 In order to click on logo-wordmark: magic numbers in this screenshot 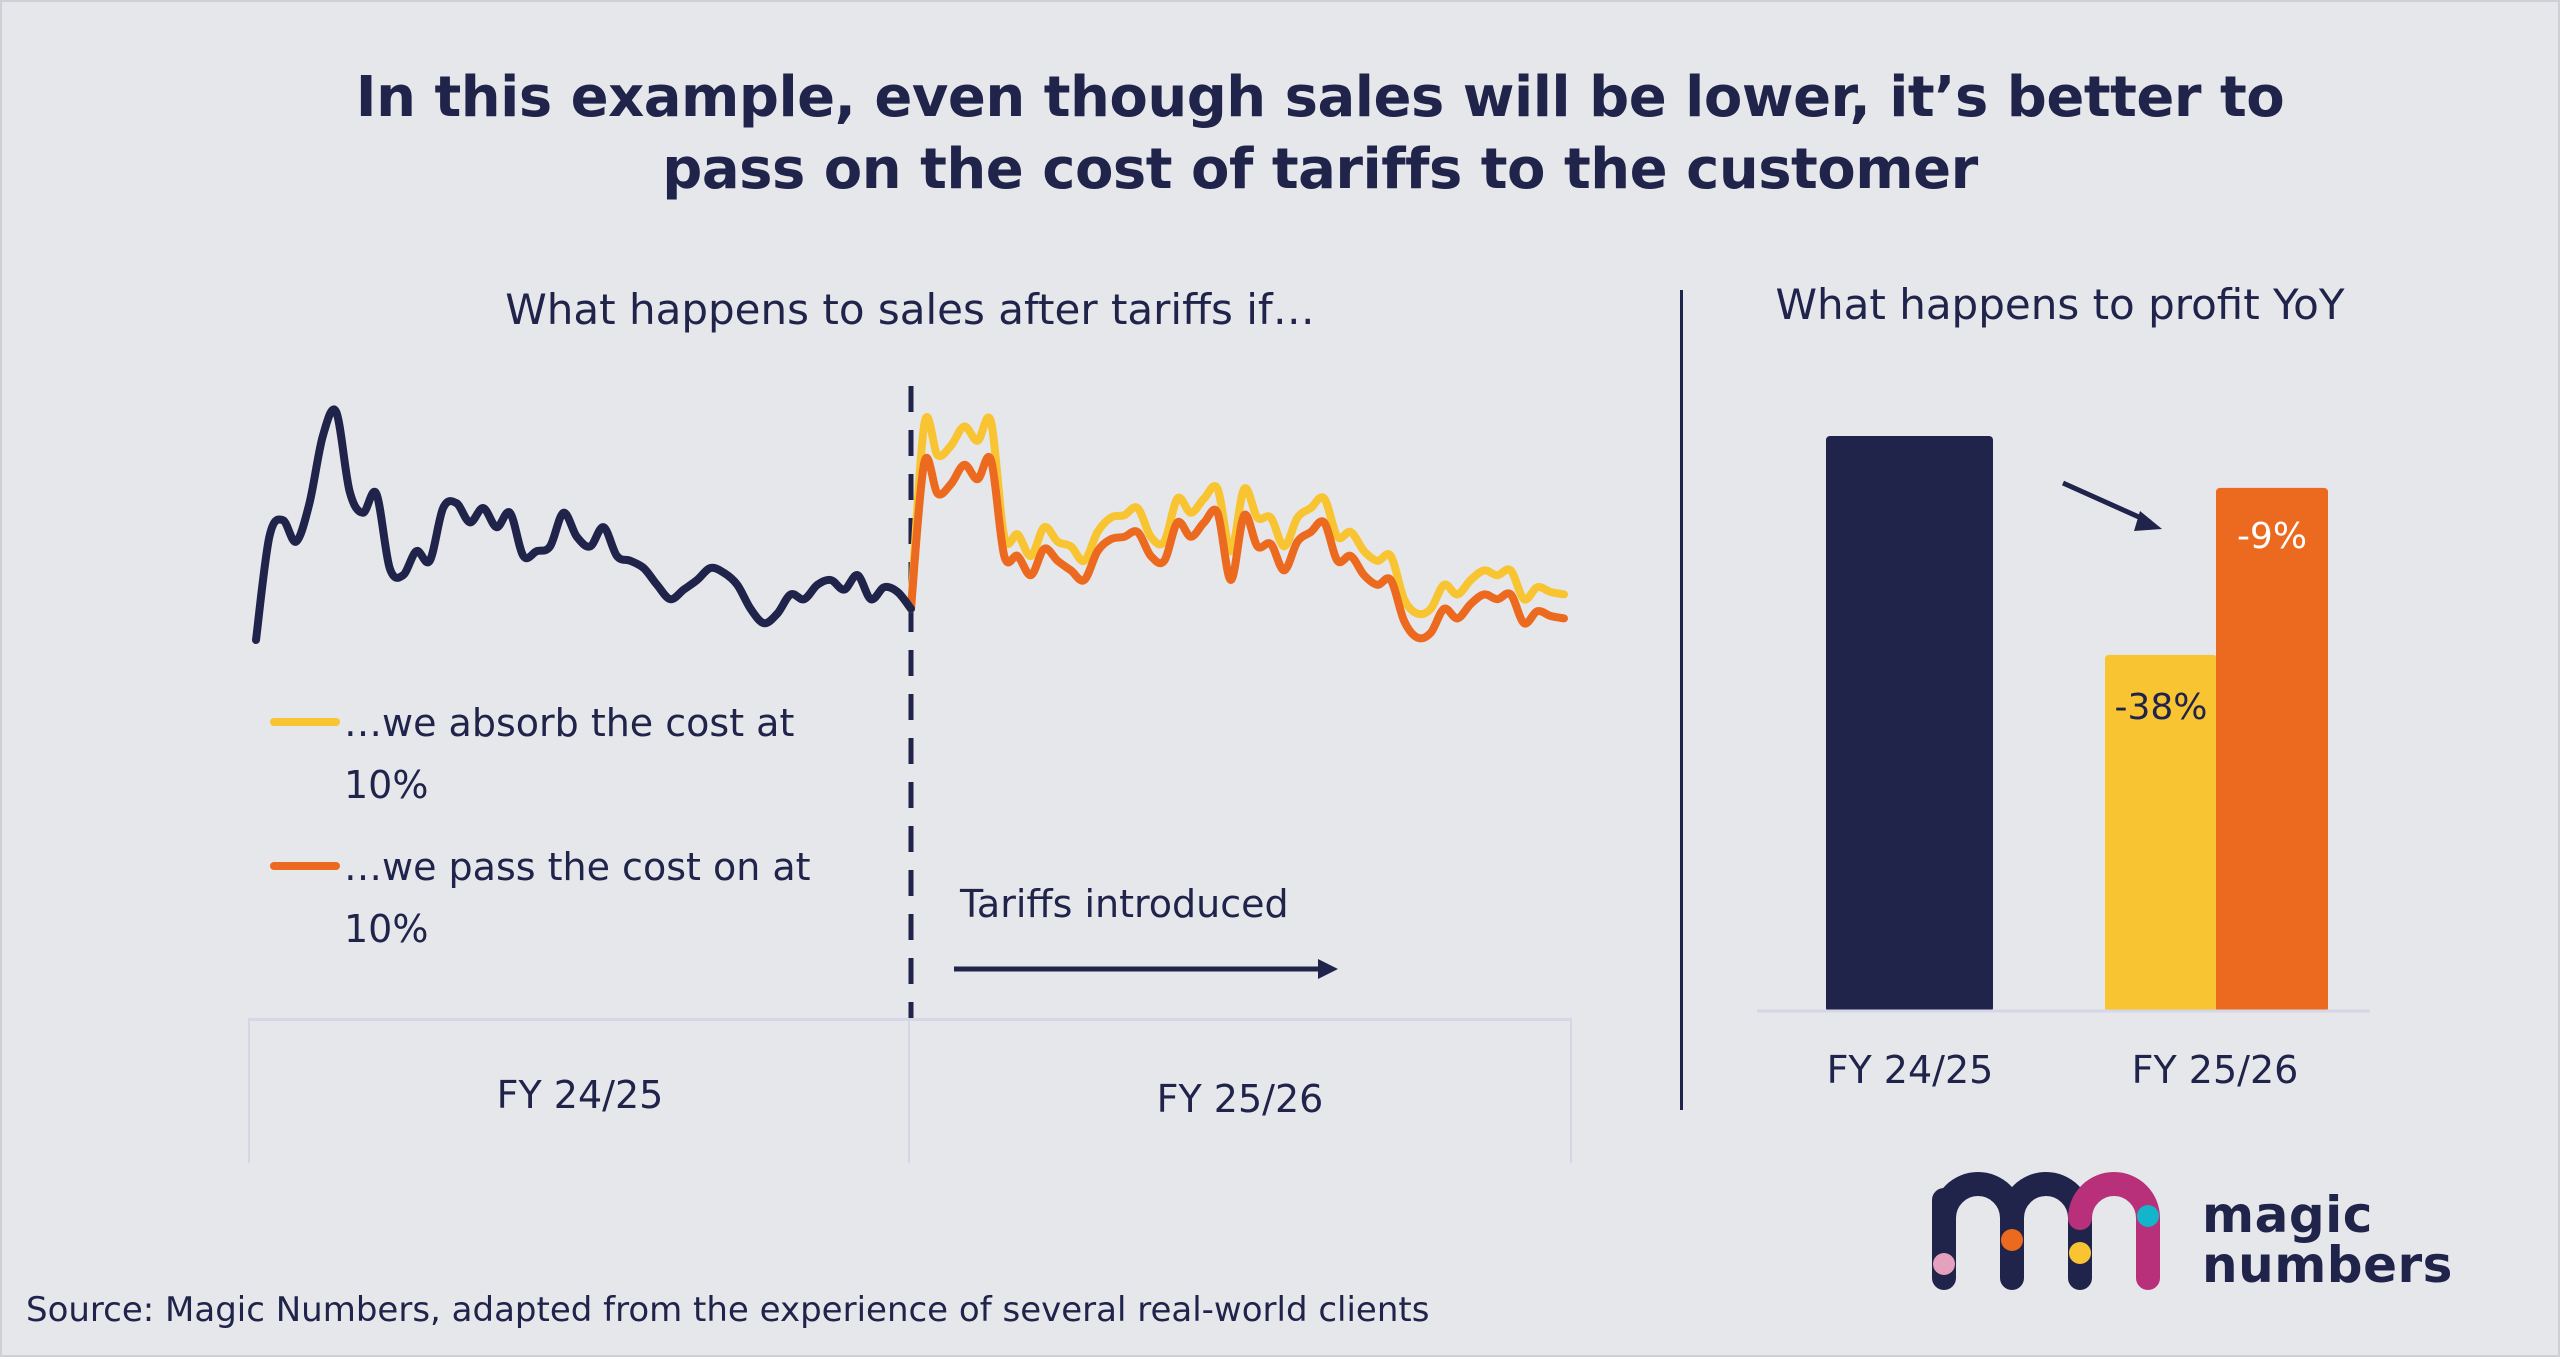, I will do `click(2327, 1240)`.